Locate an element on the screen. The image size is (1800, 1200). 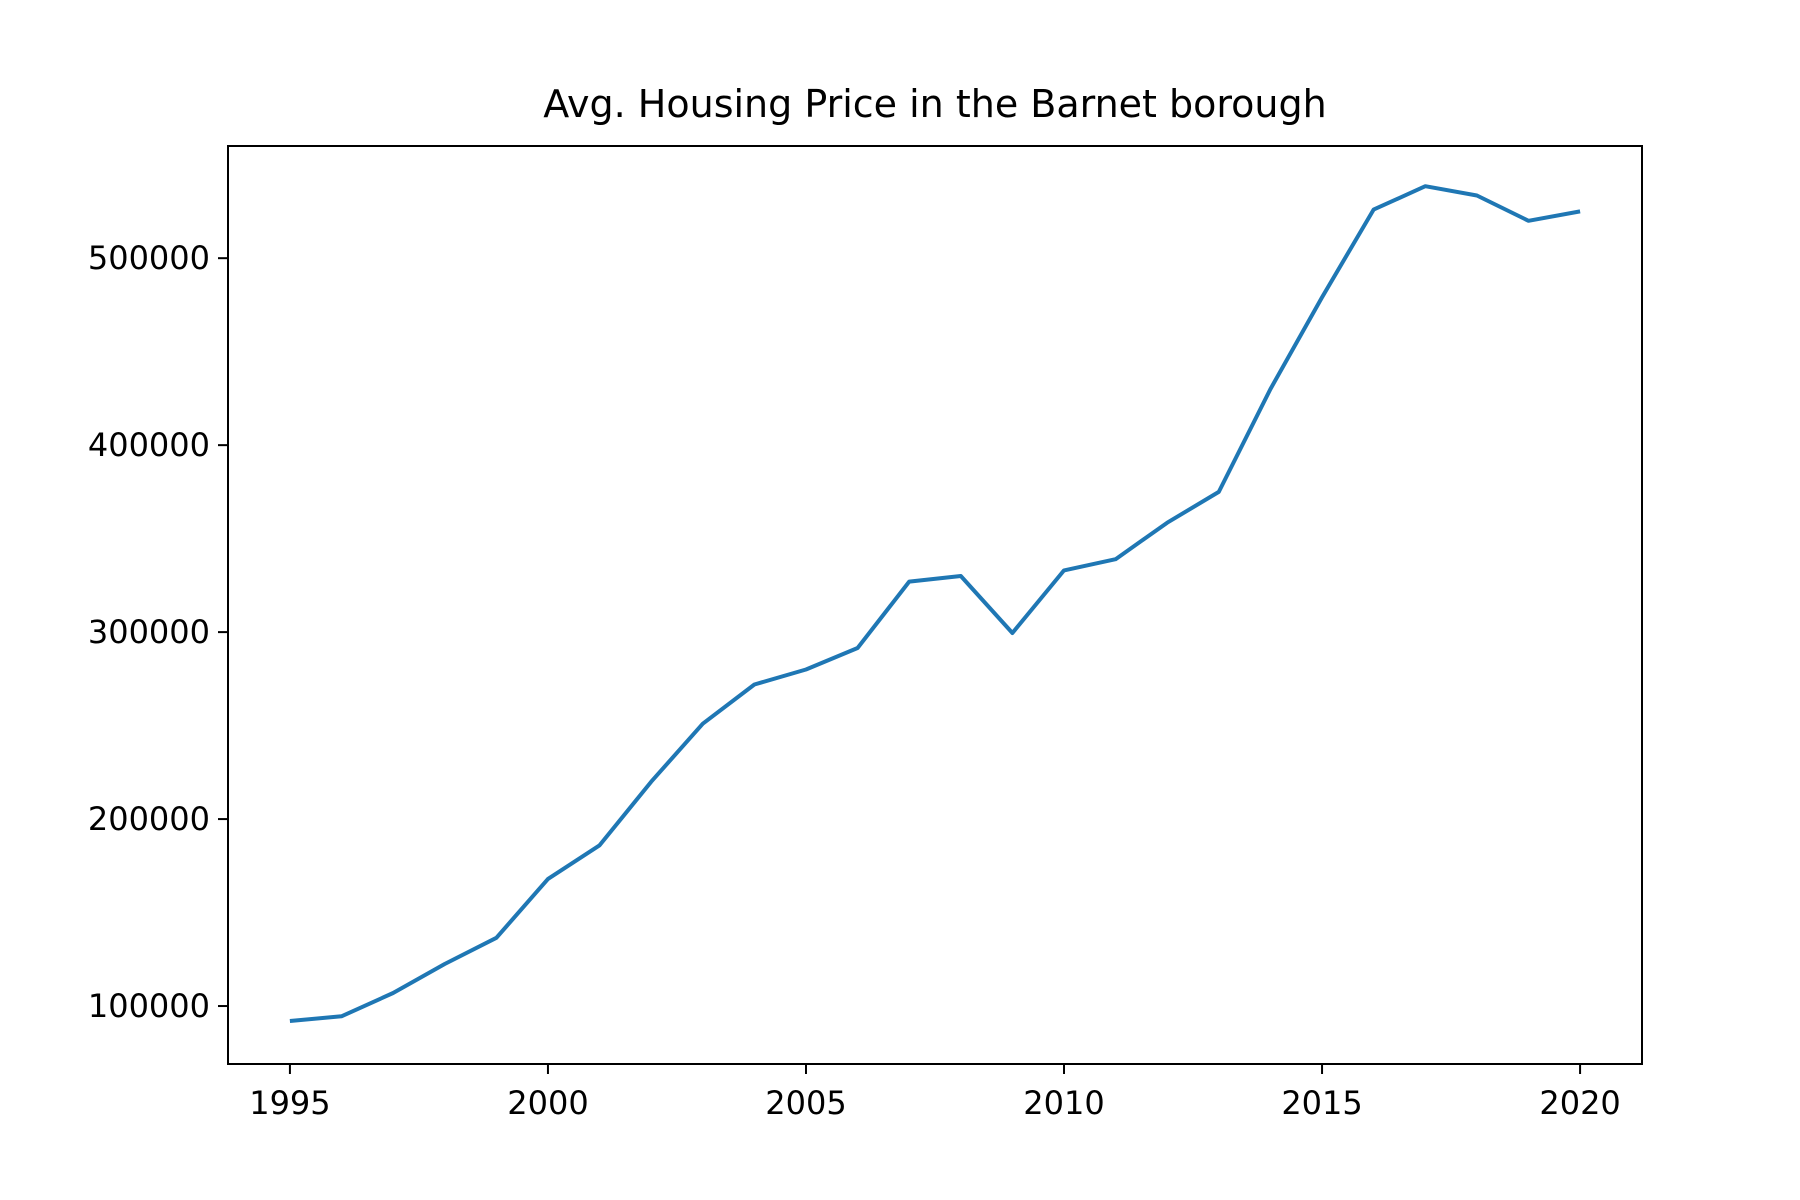
y-axis-ticks: 100000 200000 300000 400000 500000 is located at coordinates (158, 632).